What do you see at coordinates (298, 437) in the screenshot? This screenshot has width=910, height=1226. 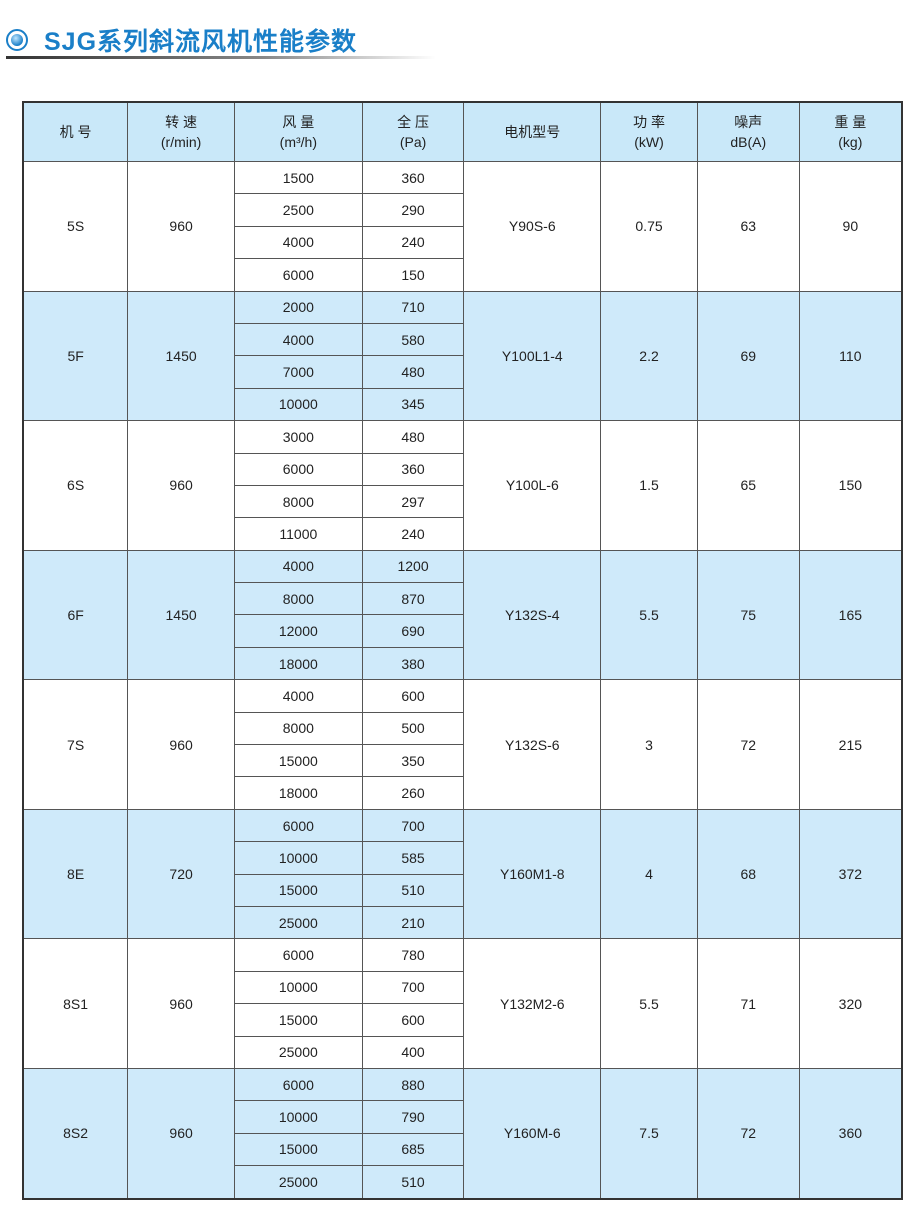 I see `flow-cell: 3000` at bounding box center [298, 437].